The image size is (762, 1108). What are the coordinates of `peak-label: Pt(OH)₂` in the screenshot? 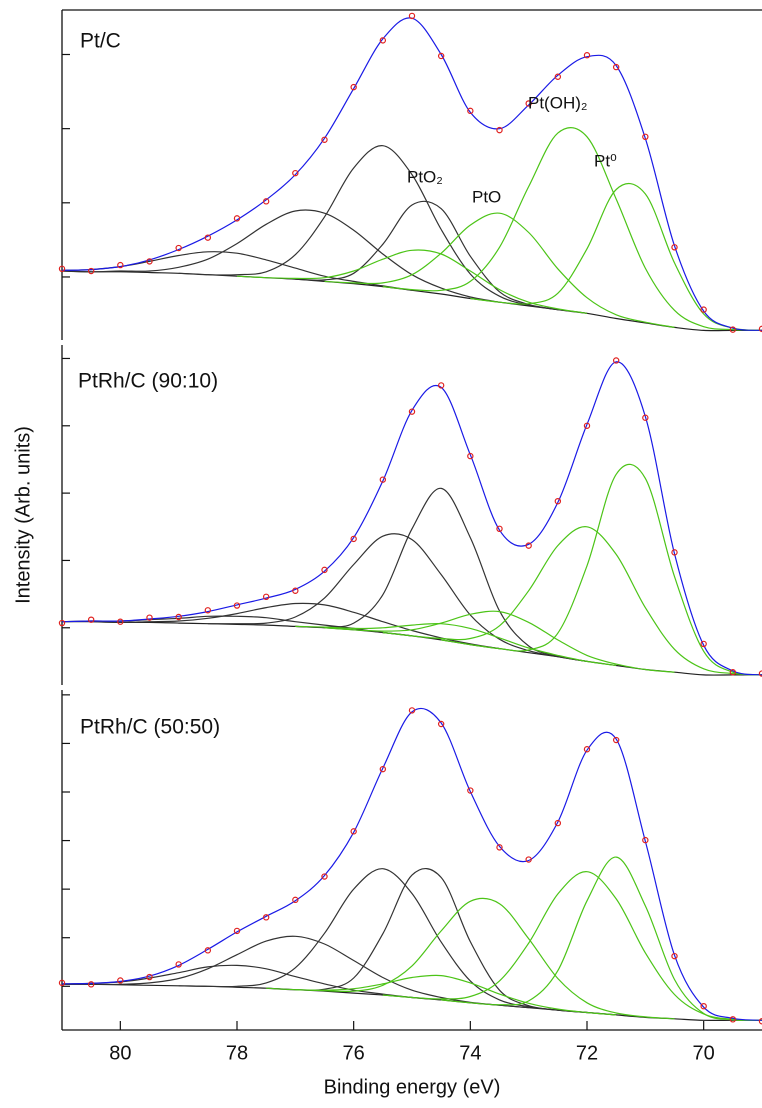 It's located at (557, 102).